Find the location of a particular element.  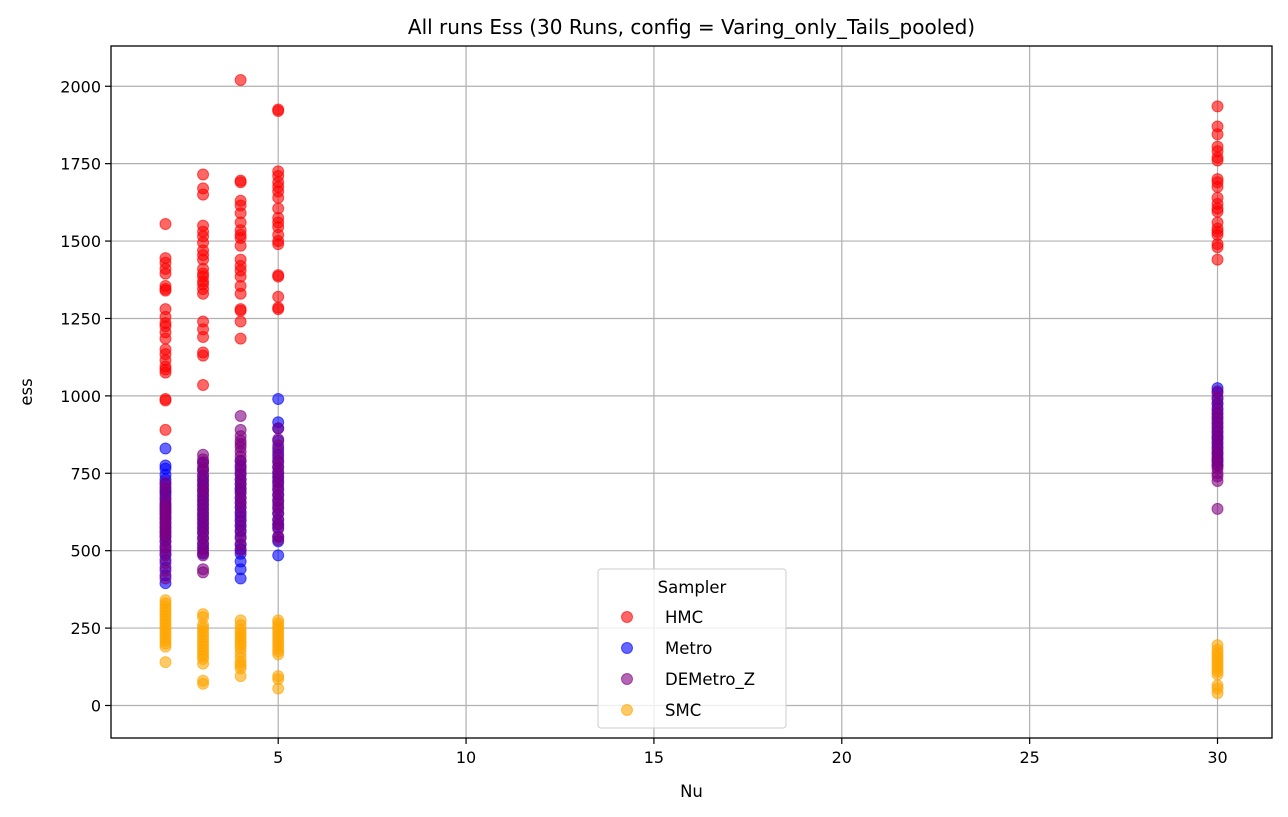

y-tick-label: 500 is located at coordinates (85, 551).